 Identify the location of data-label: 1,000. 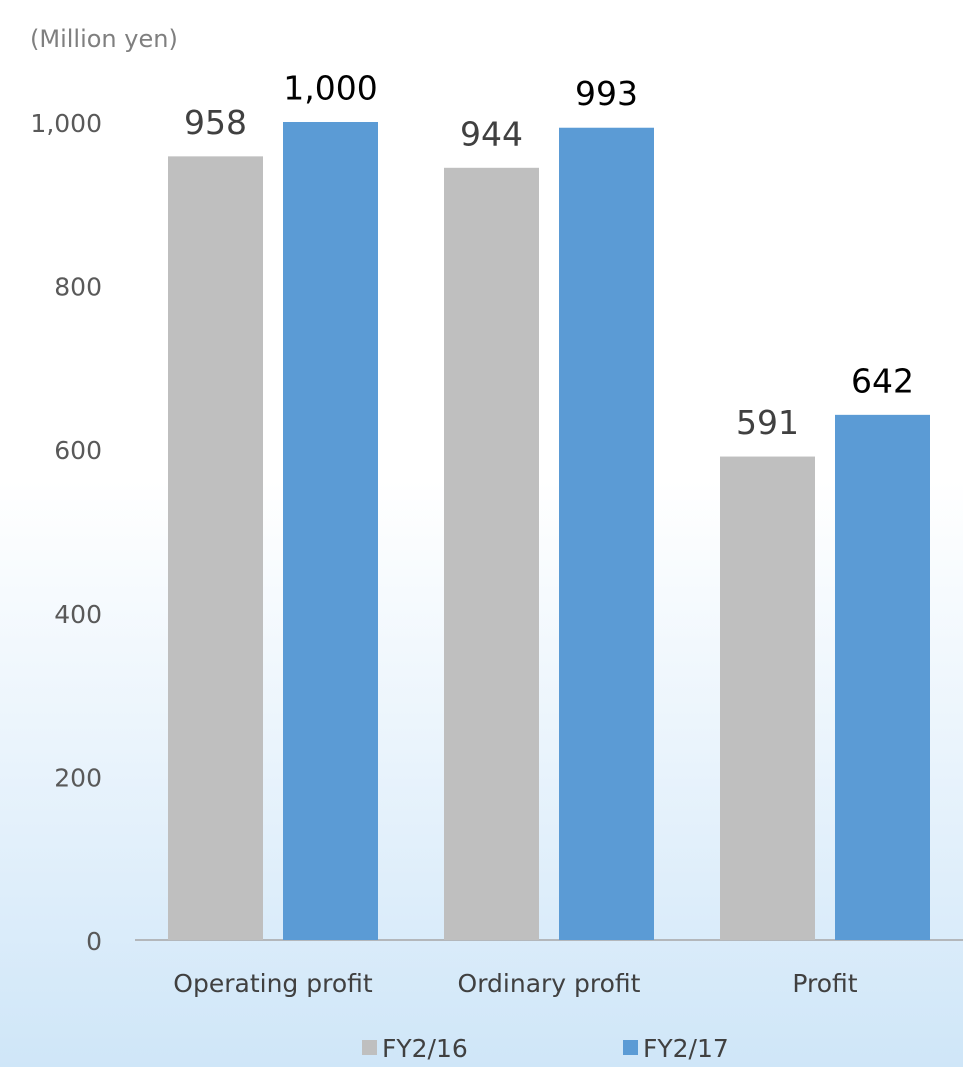
(330, 88).